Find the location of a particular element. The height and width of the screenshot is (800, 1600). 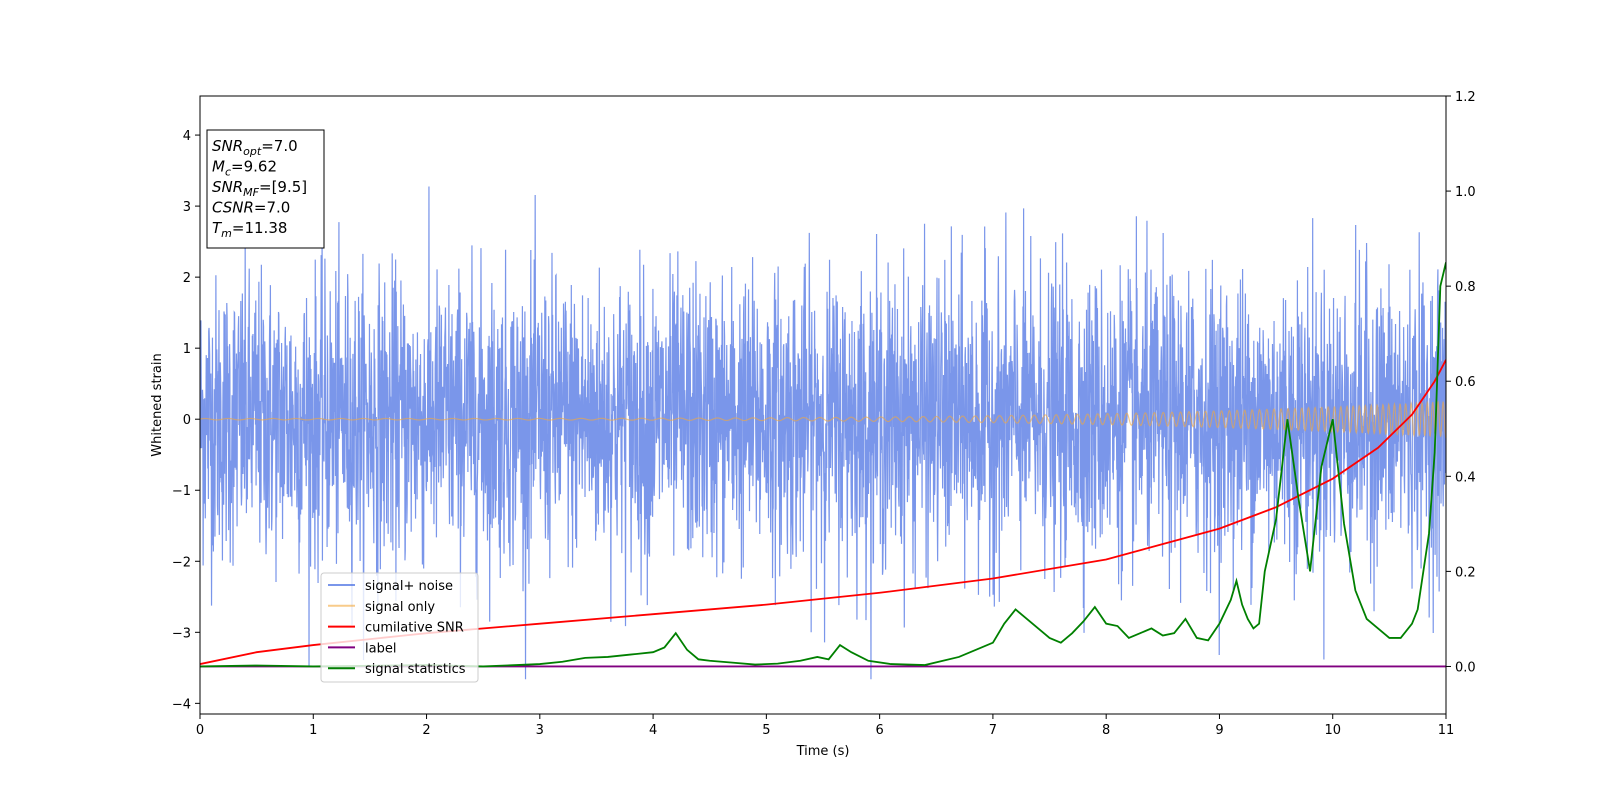

x-tick: 5 is located at coordinates (766, 726).